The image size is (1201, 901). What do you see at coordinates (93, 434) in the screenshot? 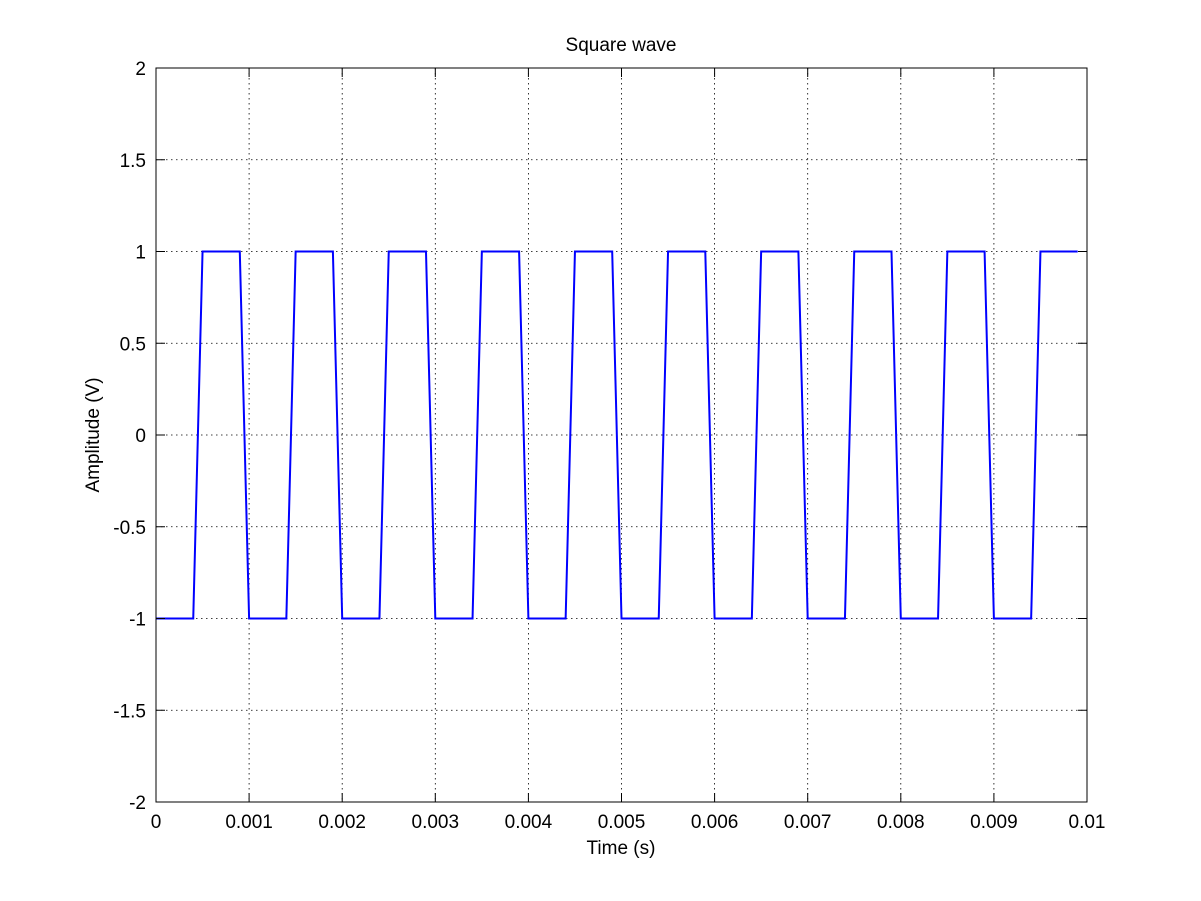
I see `y-axis-label: Amplitude (V)` at bounding box center [93, 434].